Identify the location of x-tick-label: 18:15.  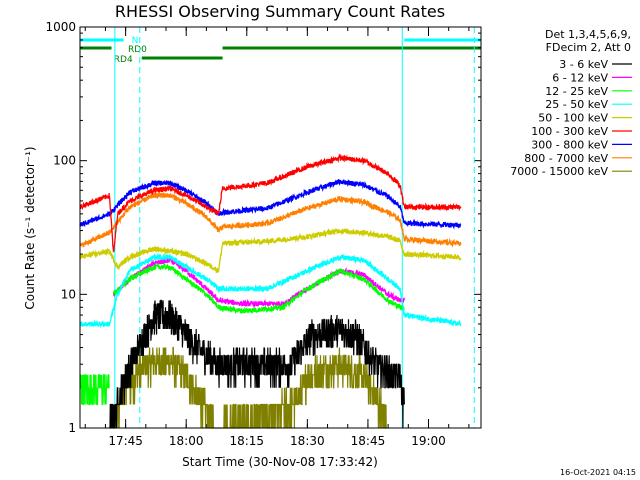
(246, 441).